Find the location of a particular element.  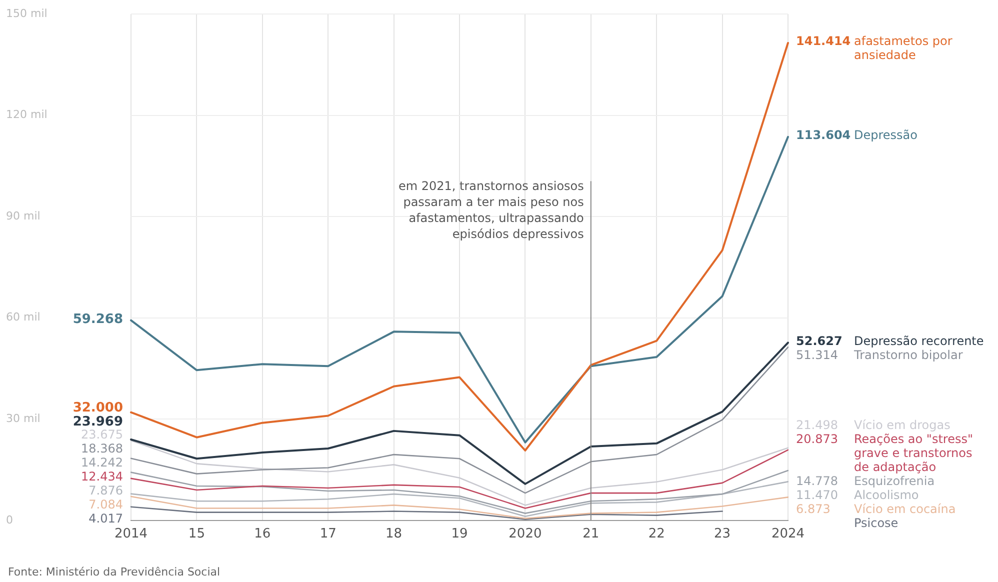

text: Esquizofrenia is located at coordinates (894, 481).